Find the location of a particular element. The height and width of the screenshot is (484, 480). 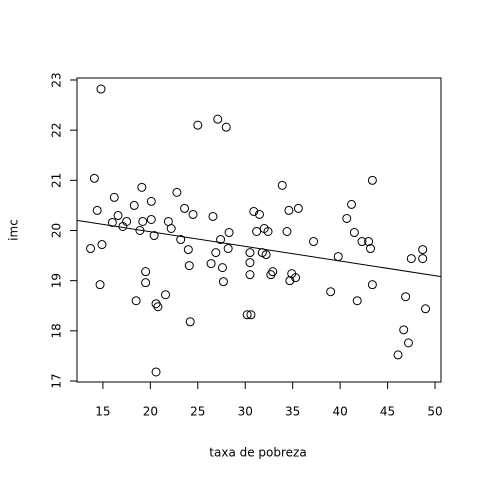

y-tick-label: 20 is located at coordinates (57, 230).